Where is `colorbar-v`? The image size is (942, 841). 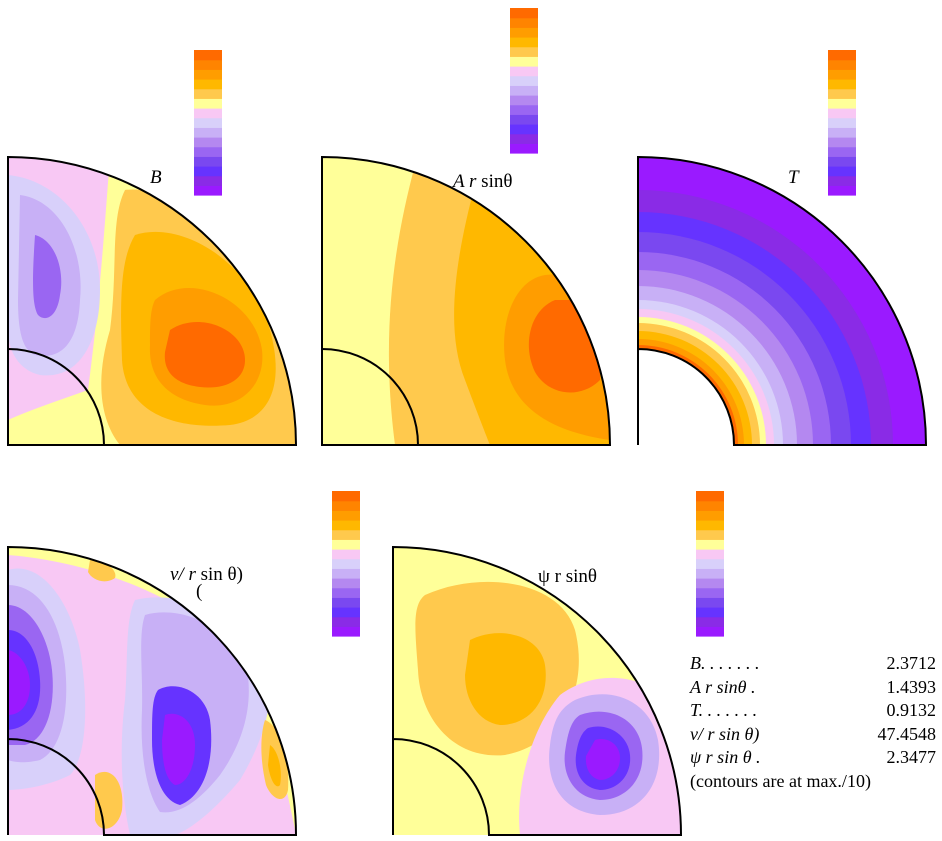
colorbar-v is located at coordinates (346, 564).